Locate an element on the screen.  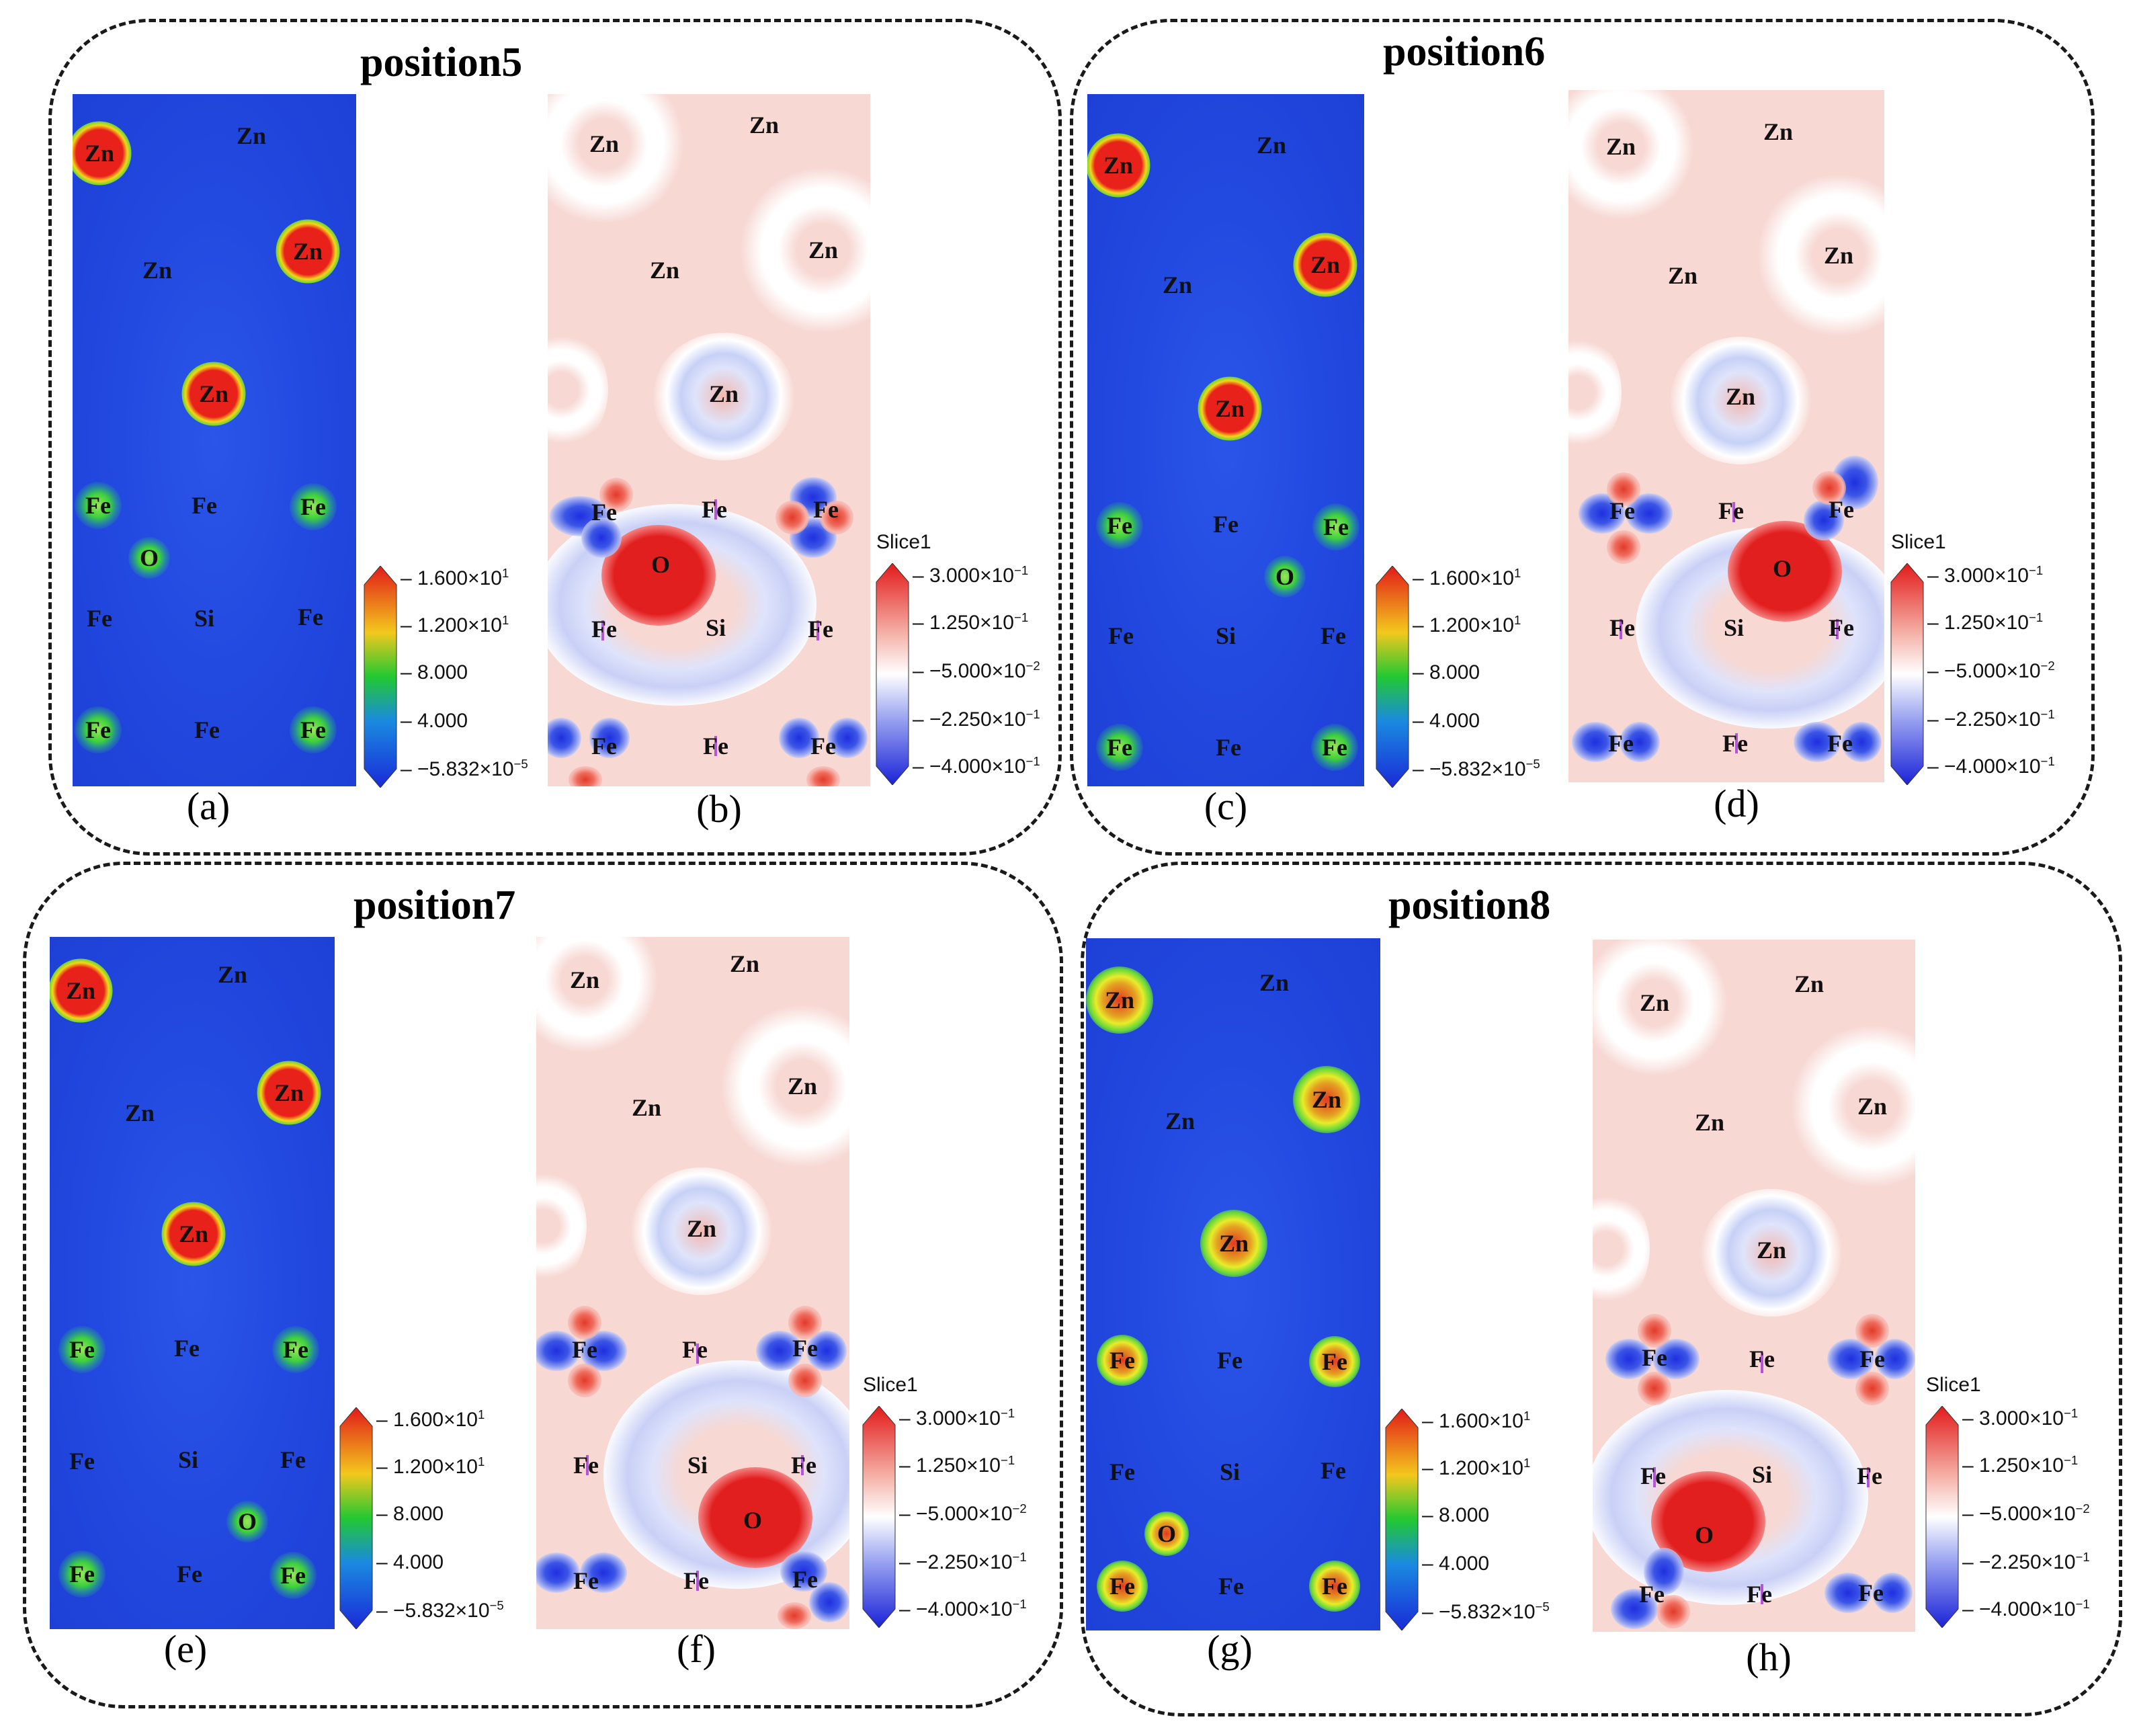
o-charge-accumulation is located at coordinates (755, 1517).